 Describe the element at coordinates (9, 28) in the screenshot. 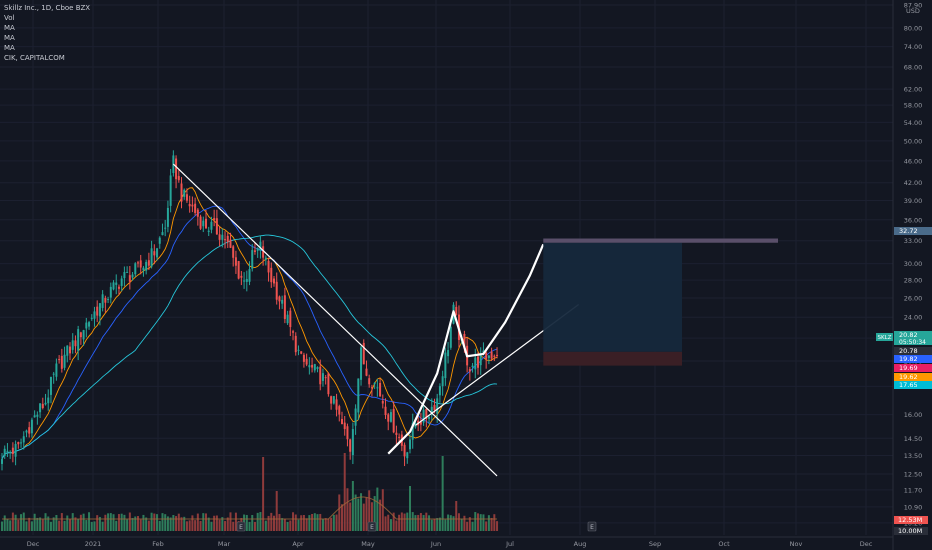

I see `legend-ma1: MA` at that location.